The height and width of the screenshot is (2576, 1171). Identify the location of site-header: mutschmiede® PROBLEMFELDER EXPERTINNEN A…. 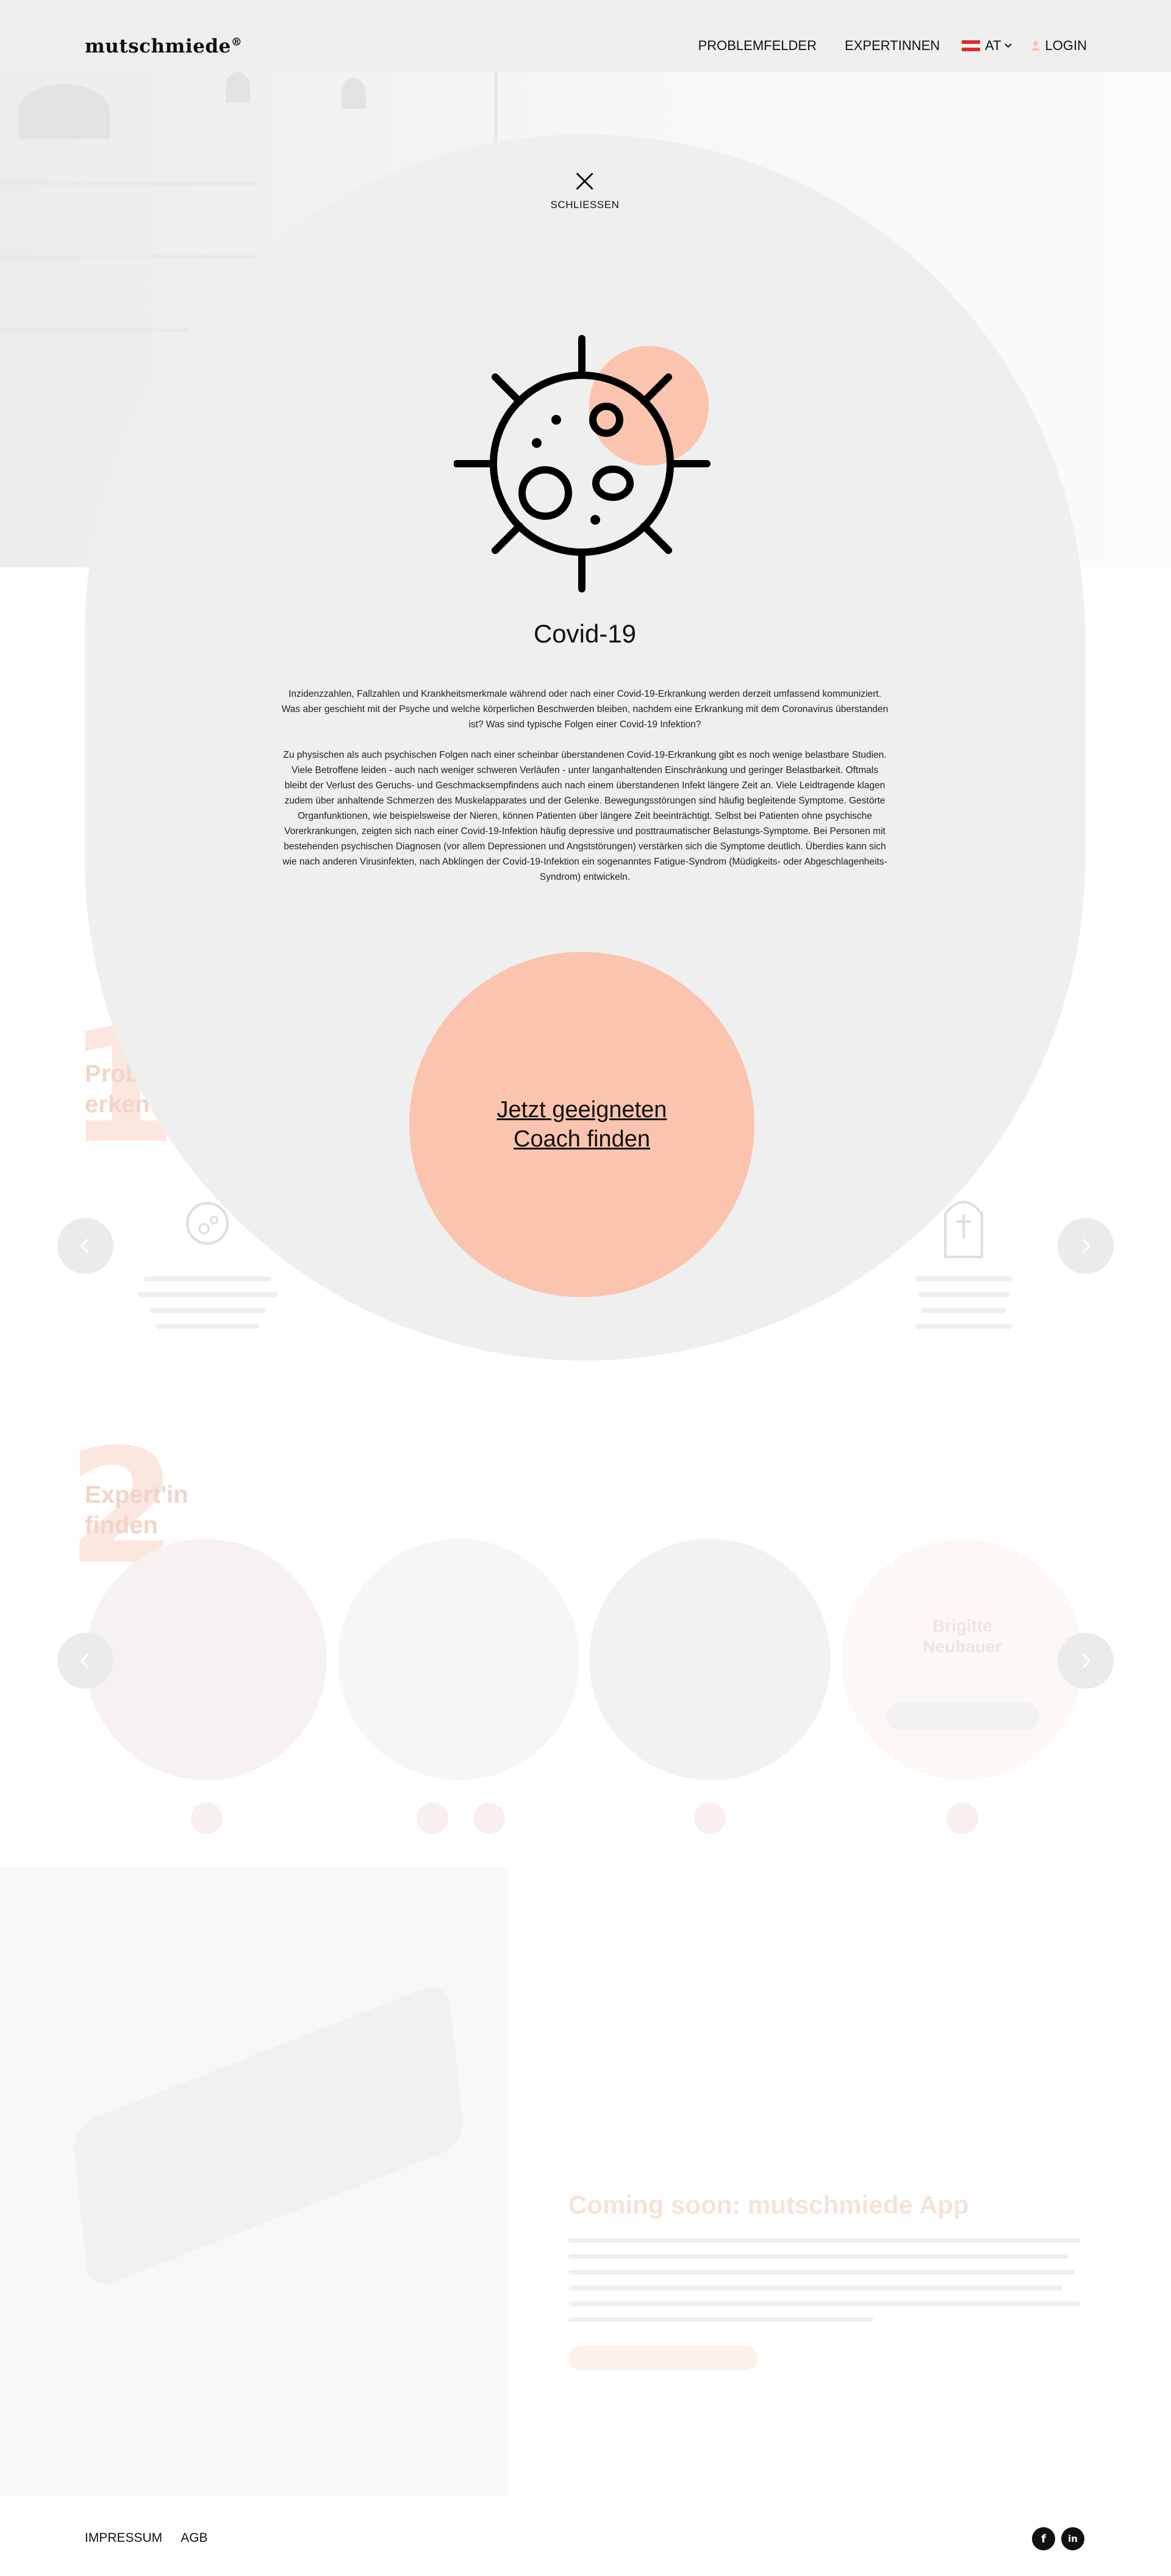
(585, 36).